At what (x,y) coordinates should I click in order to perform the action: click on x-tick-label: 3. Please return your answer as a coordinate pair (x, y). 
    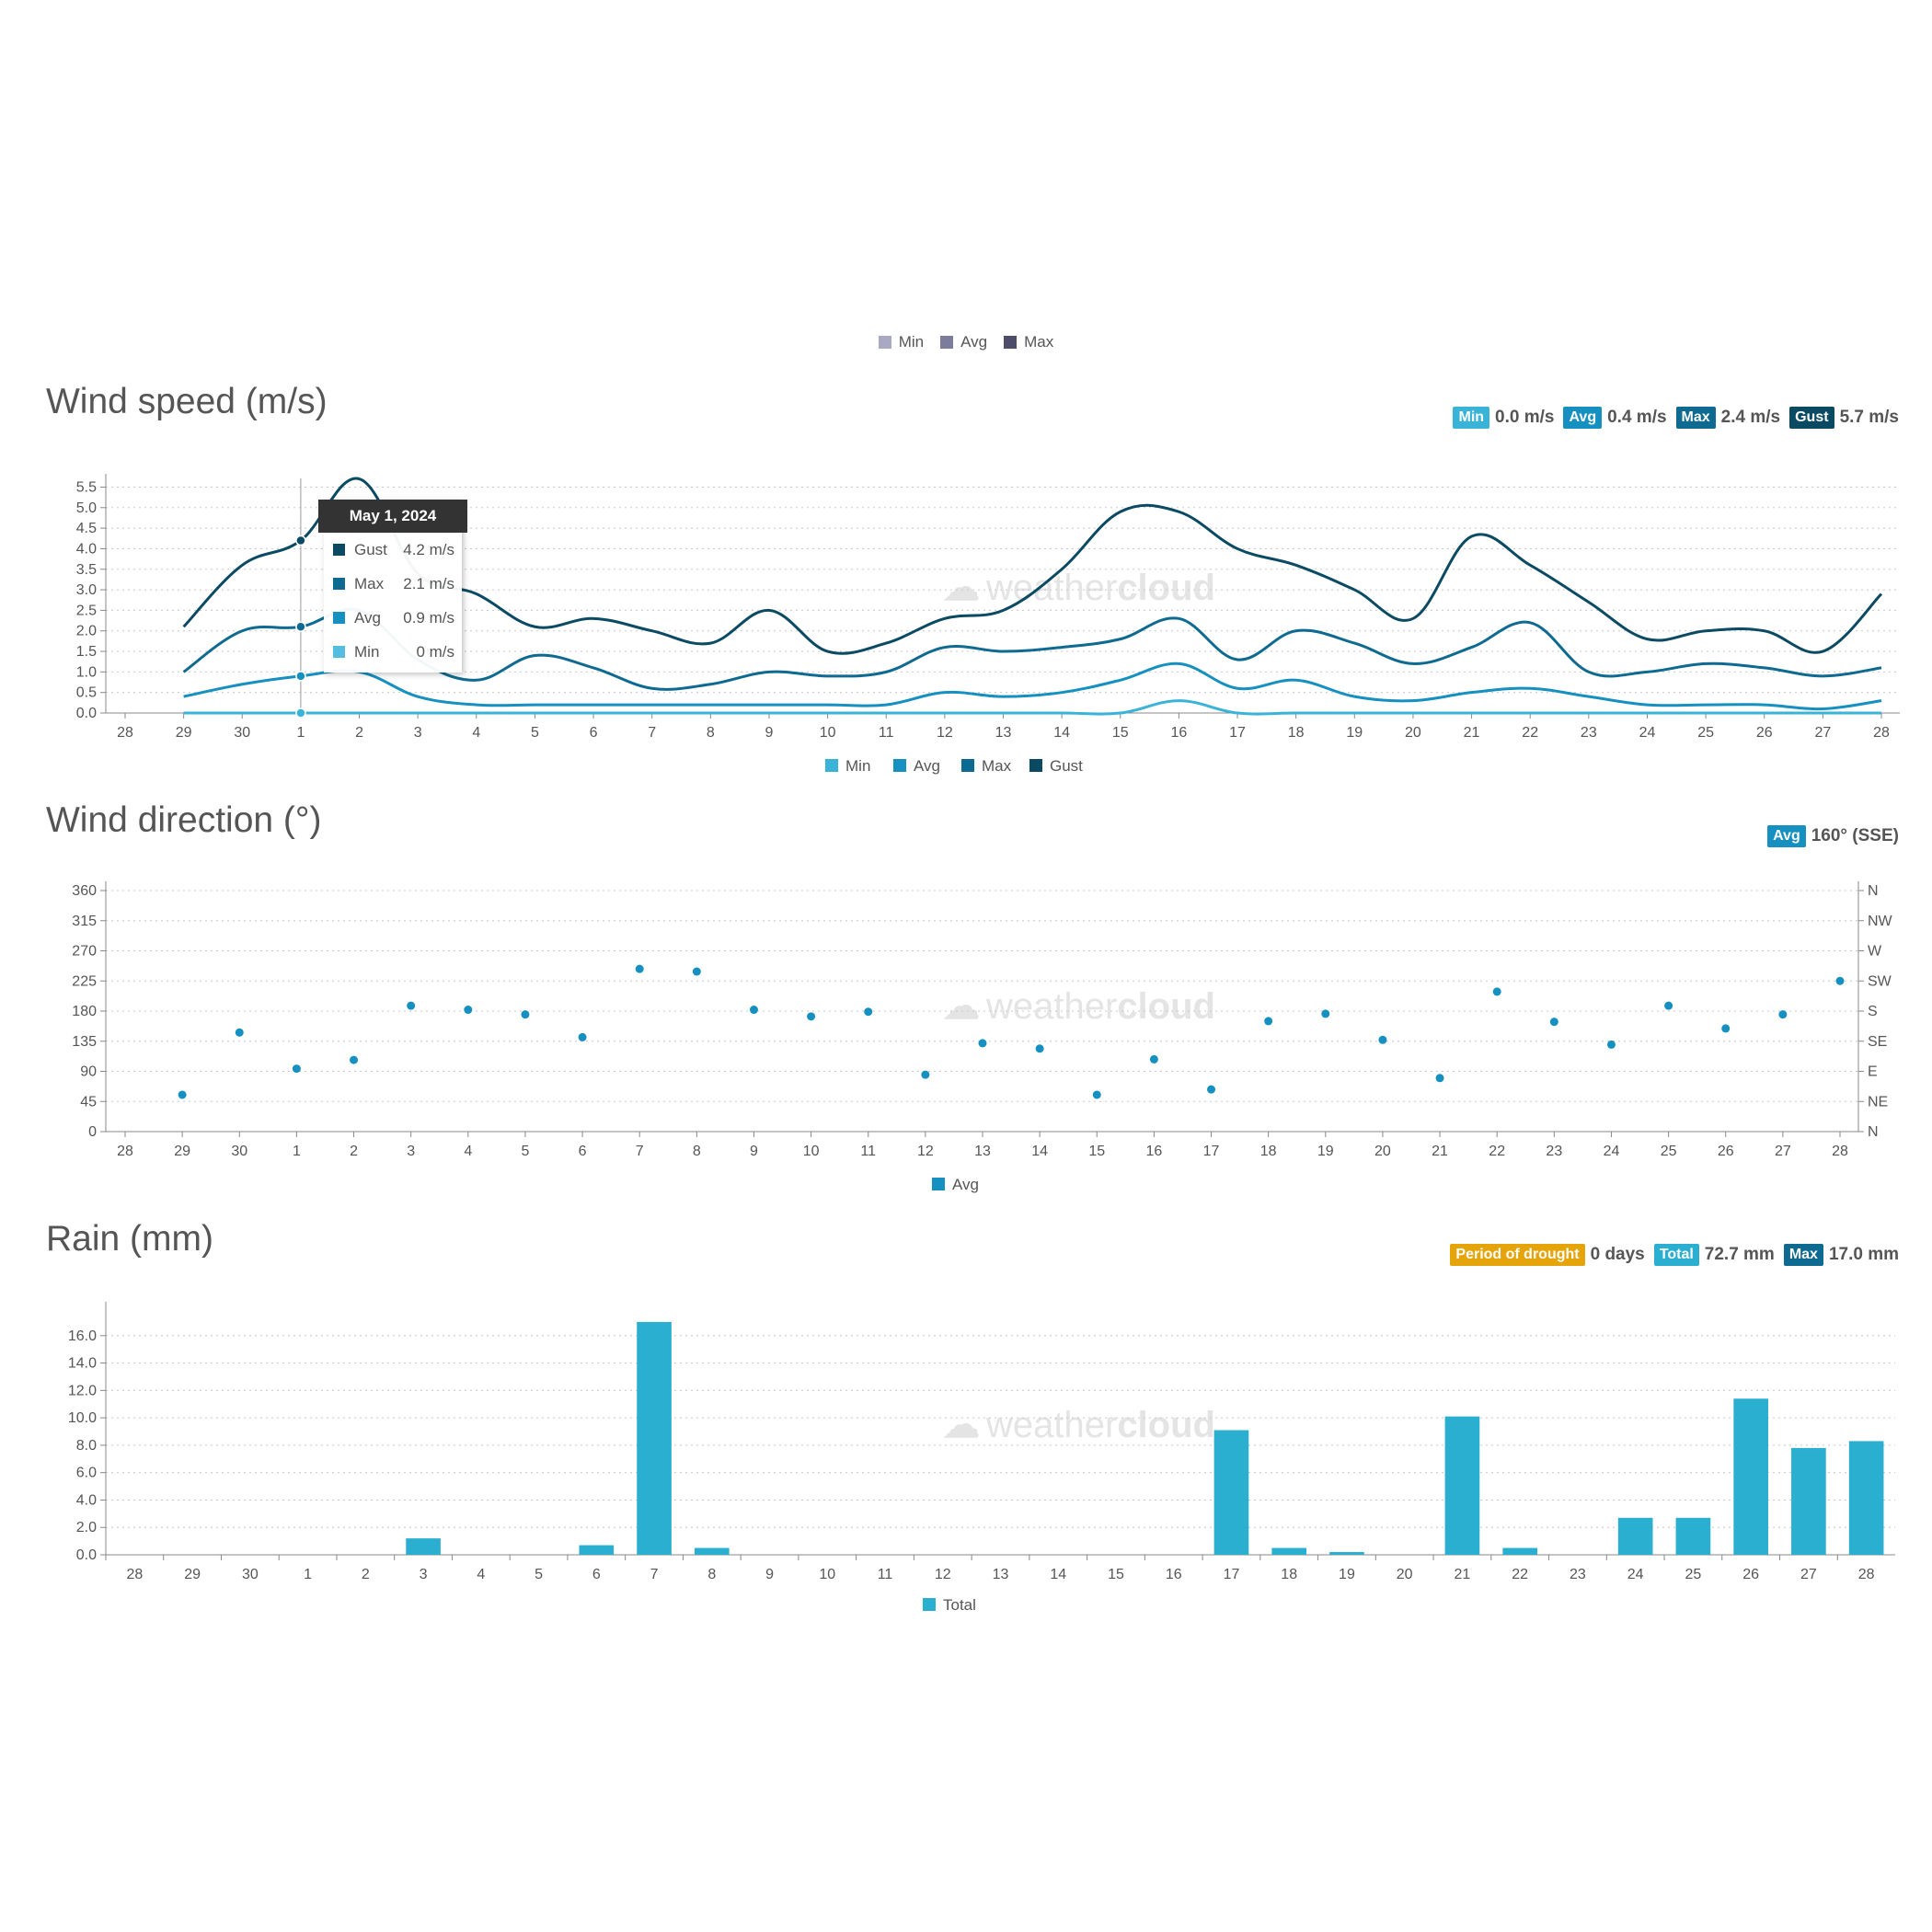
    Looking at the image, I should click on (418, 733).